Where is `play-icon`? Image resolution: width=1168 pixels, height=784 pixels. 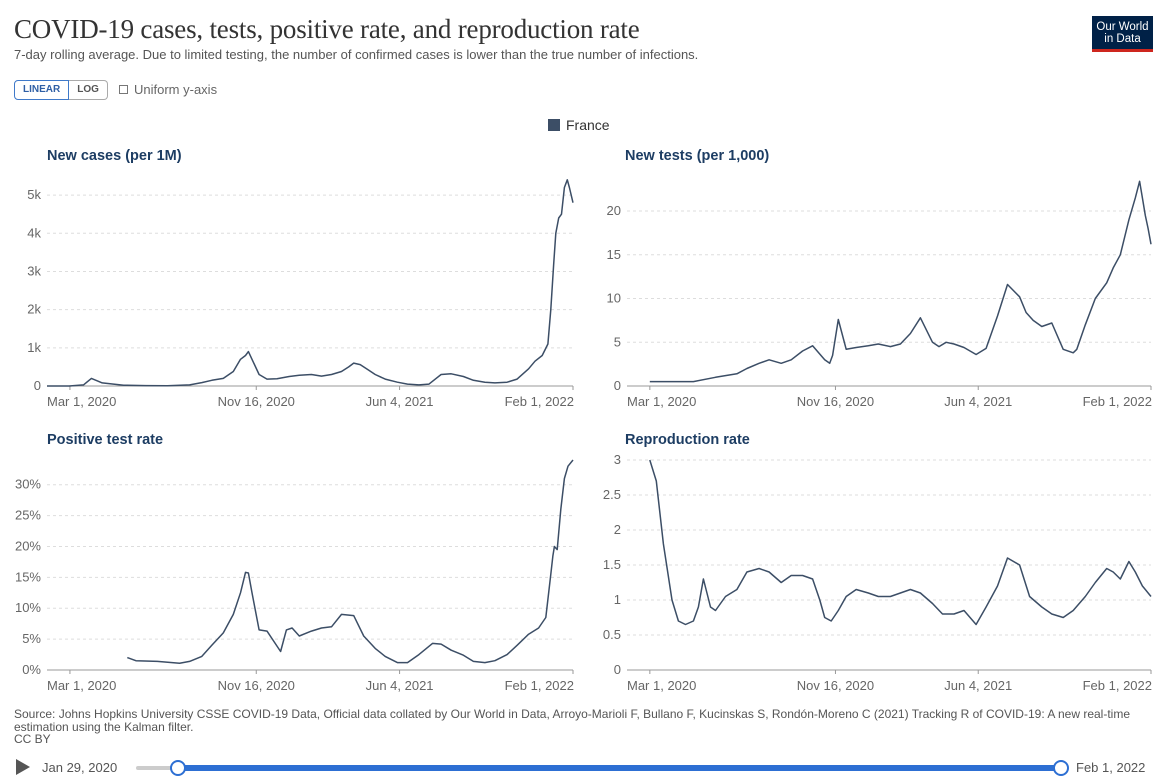
play-icon is located at coordinates (23, 767).